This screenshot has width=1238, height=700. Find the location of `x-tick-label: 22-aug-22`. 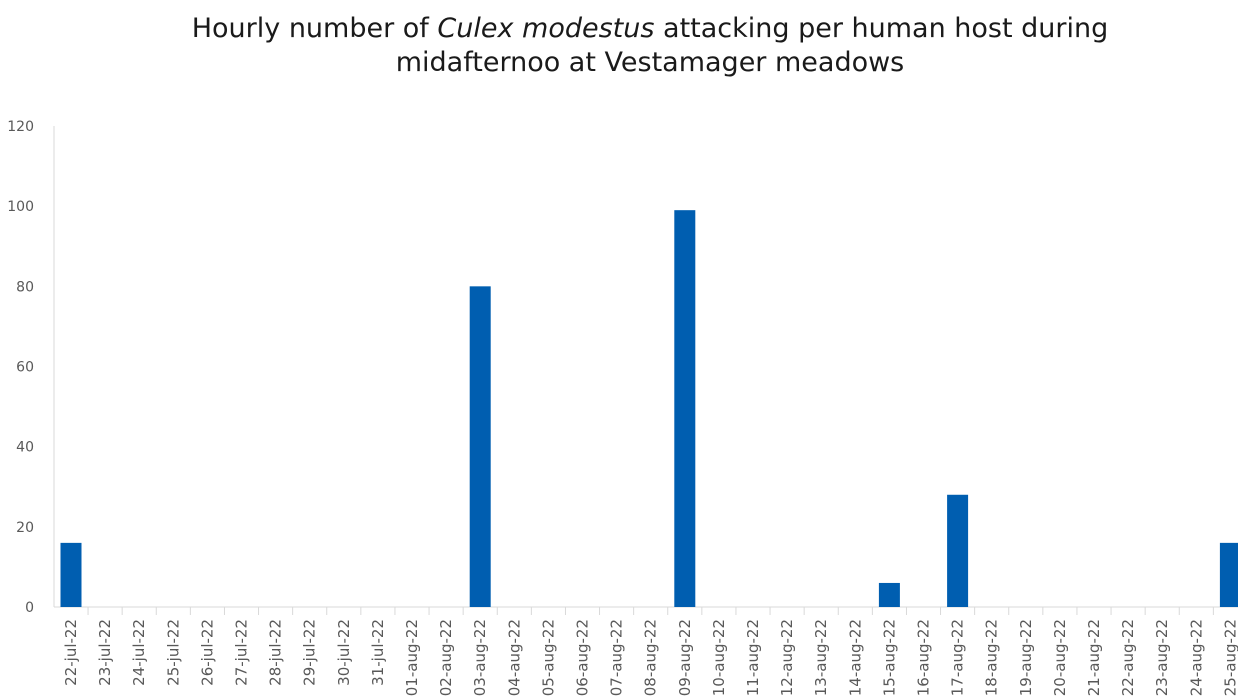

x-tick-label: 22-aug-22 is located at coordinates (1128, 657).